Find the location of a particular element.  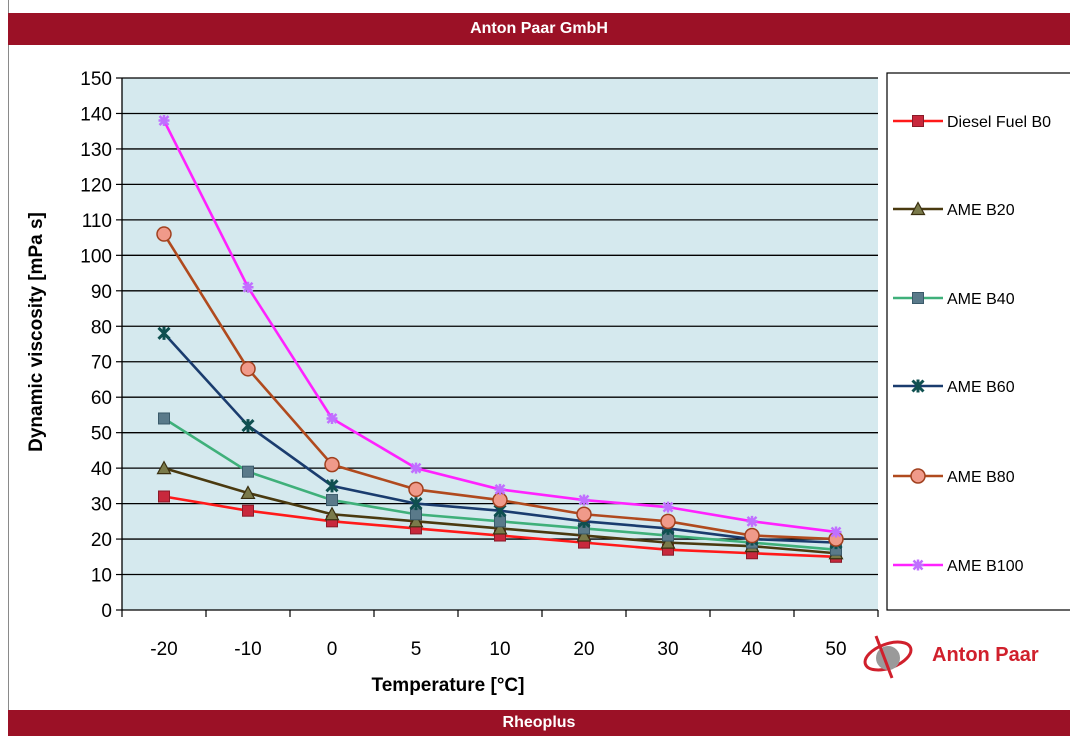

legend-box is located at coordinates (978, 341).